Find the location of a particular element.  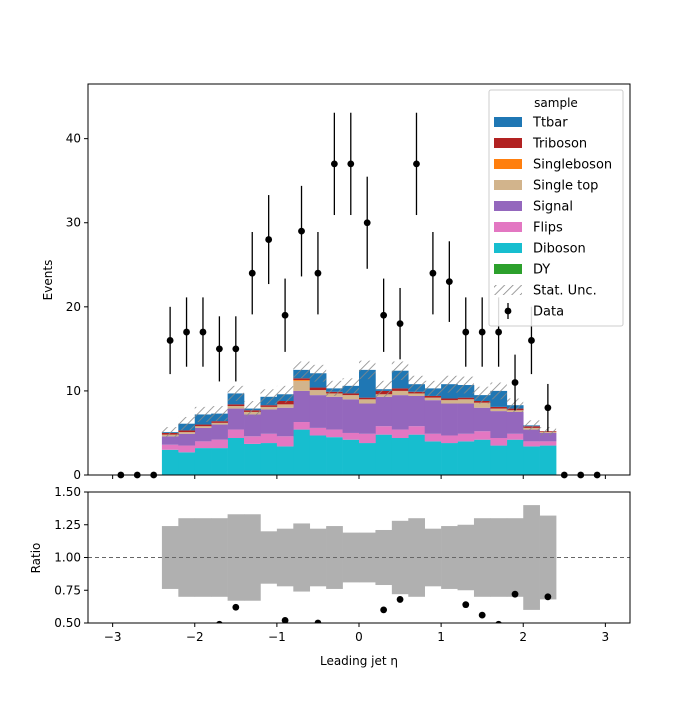

x-tick-label: 0 is located at coordinates (359, 637).